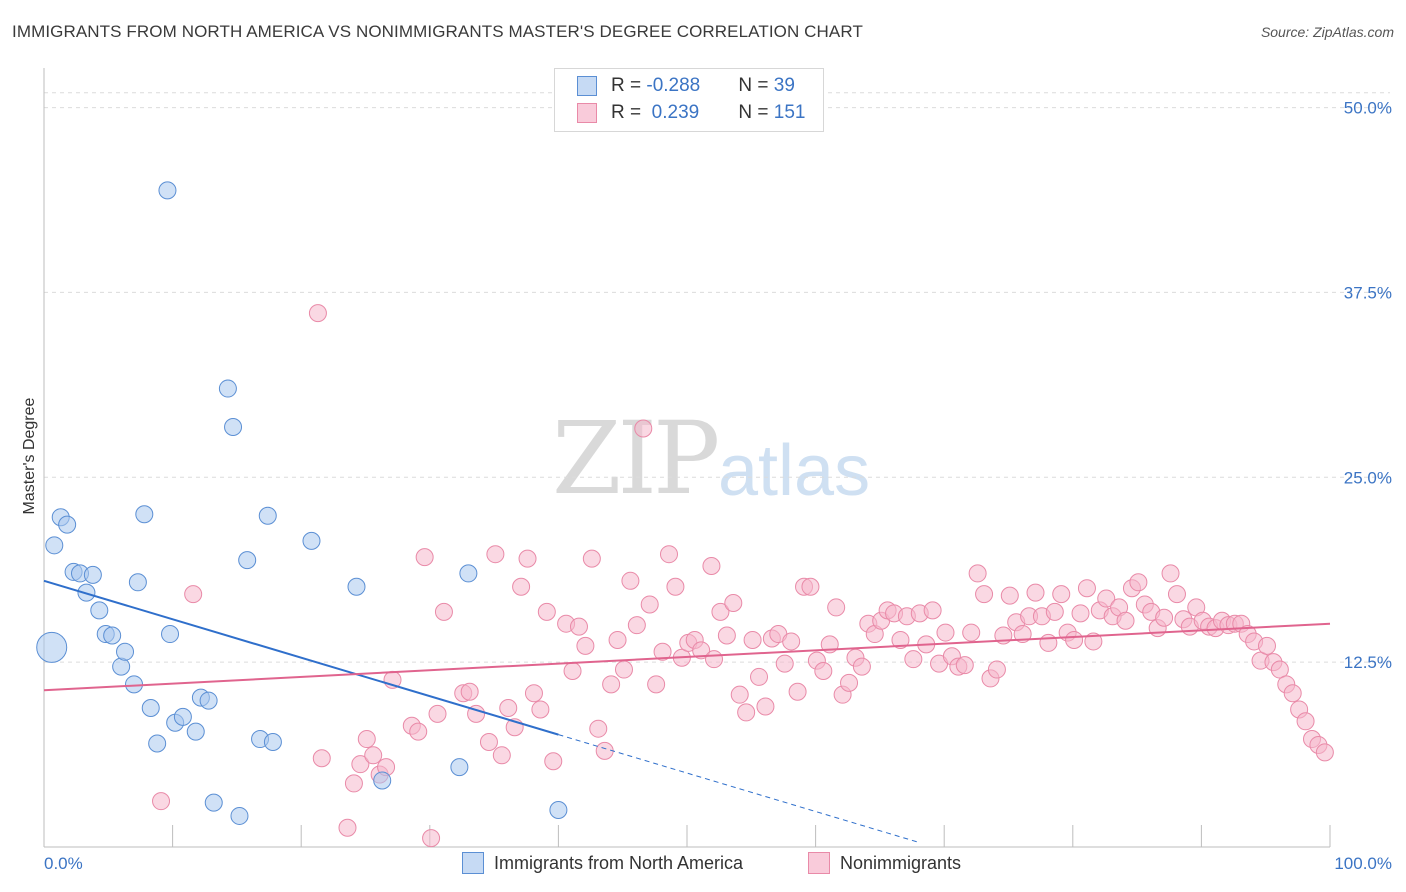  Describe the element at coordinates (473, 863) in the screenshot. I see `bottom-legend-swatch-blue` at that location.